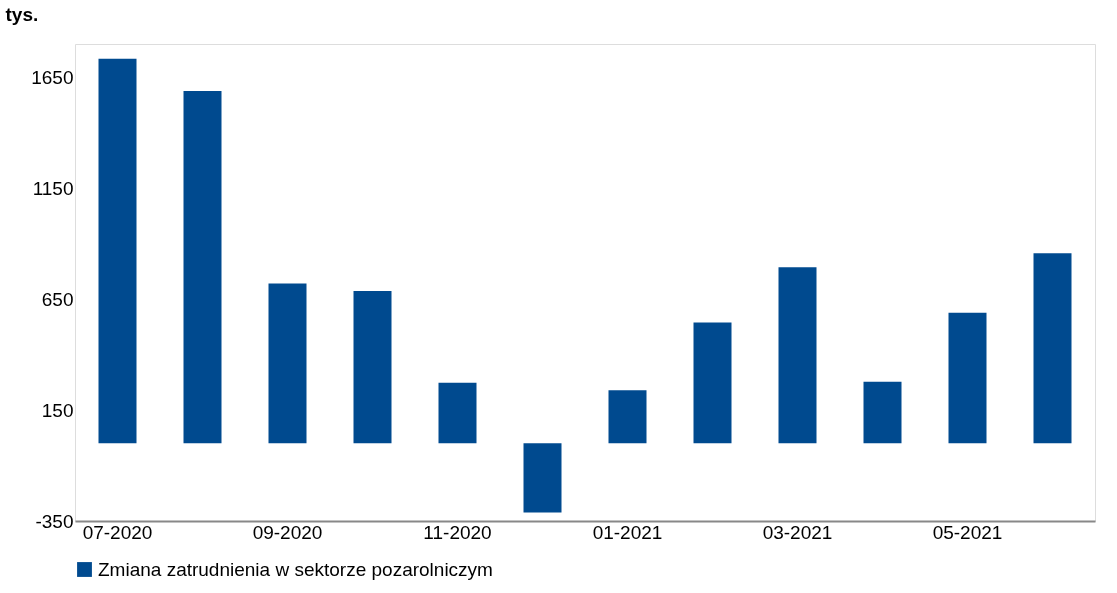  I want to click on x-tick-label: 03-2021, so click(797, 532).